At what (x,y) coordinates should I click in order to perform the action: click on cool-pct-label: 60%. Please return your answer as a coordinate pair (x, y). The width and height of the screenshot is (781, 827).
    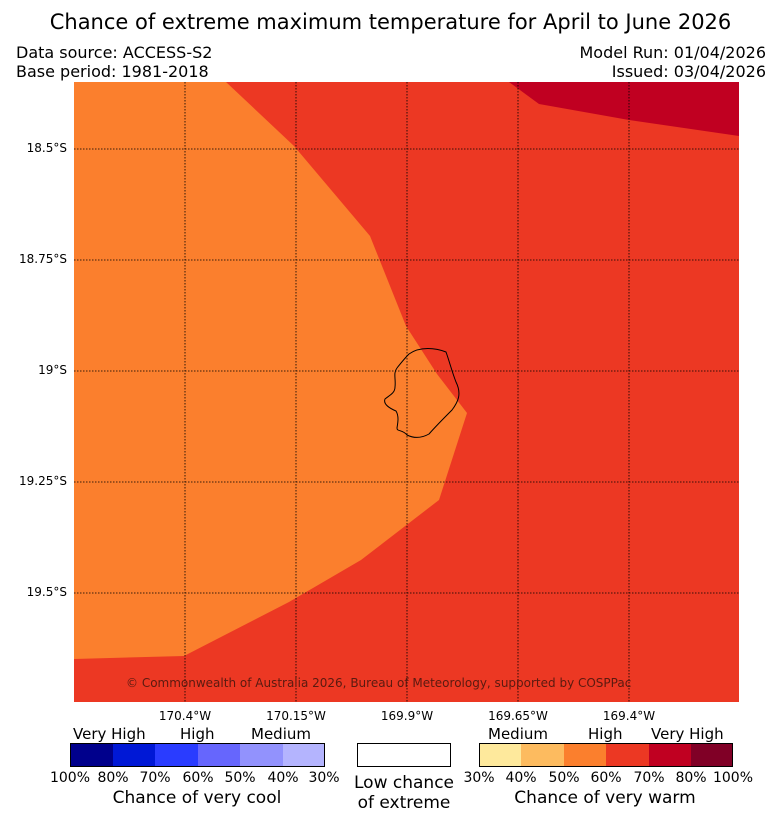
    Looking at the image, I should click on (198, 778).